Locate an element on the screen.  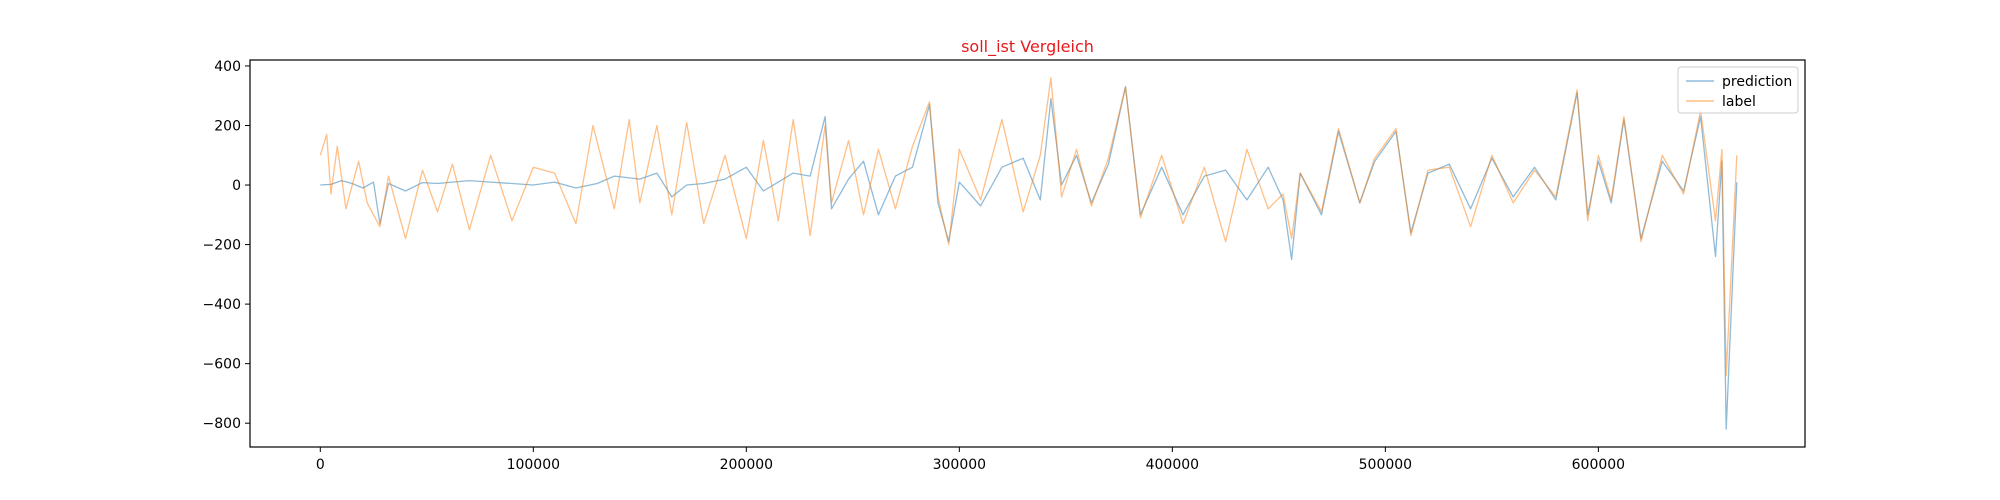
x-tick-label: 100000 is located at coordinates (533, 465).